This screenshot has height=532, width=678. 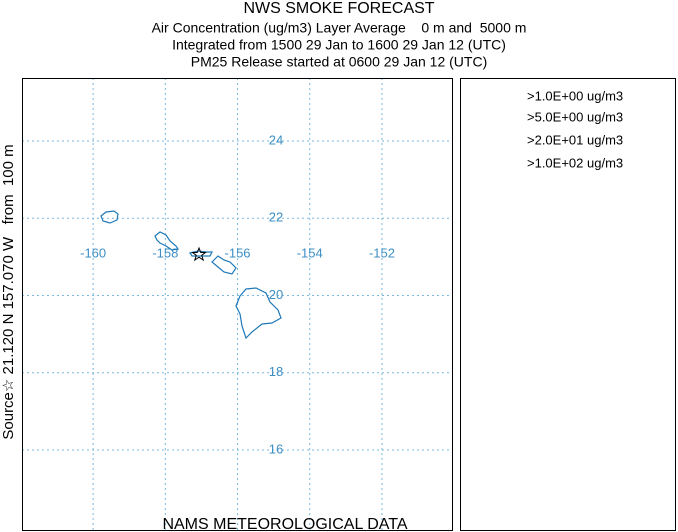 What do you see at coordinates (338, 8) in the screenshot?
I see `title: NWS SMOKE FORECAST` at bounding box center [338, 8].